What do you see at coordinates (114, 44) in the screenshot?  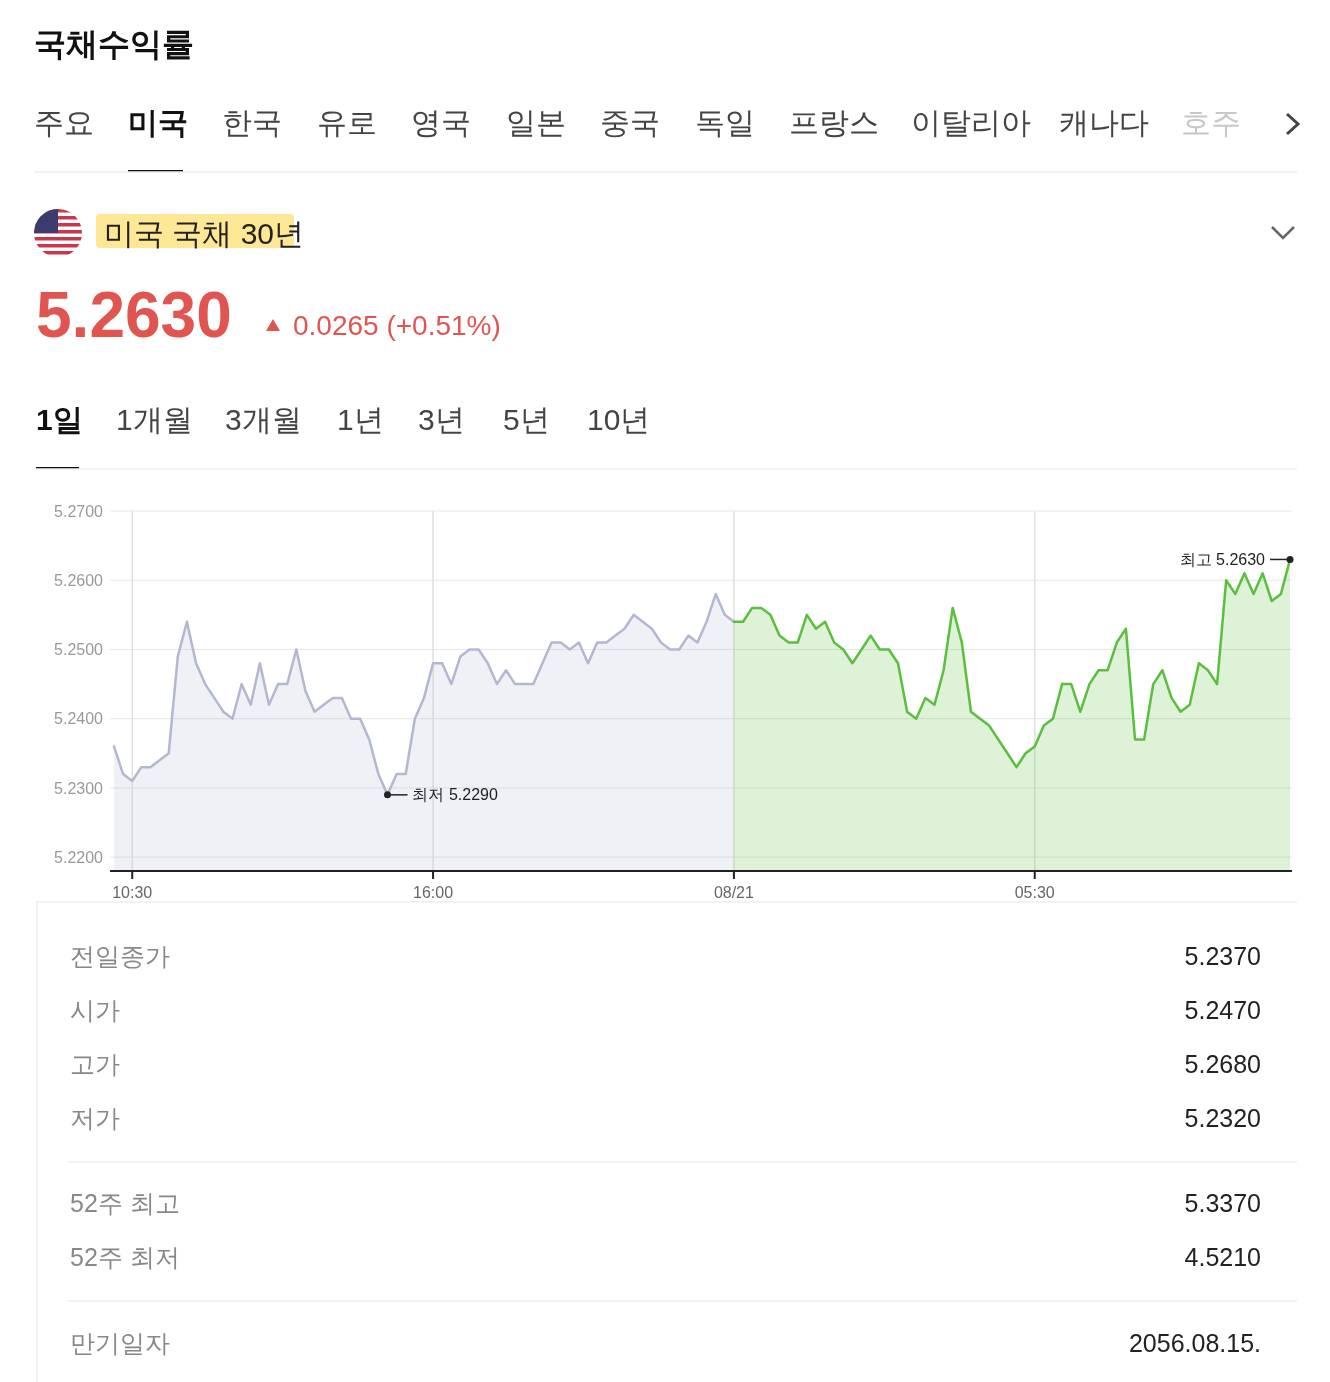 I see `chart-title: 국채수익률` at bounding box center [114, 44].